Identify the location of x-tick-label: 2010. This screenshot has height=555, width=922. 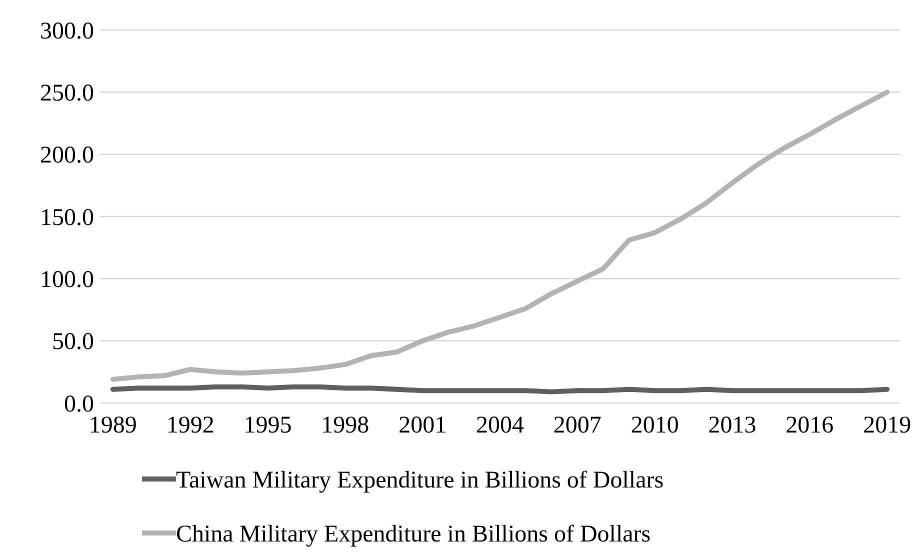
(654, 425).